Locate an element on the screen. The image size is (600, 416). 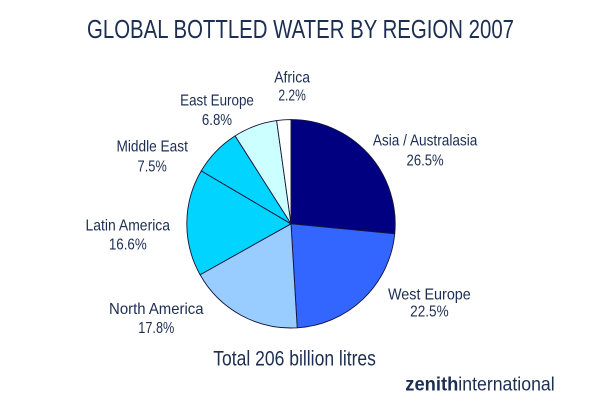
svg-text: 16.6% is located at coordinates (128, 245).